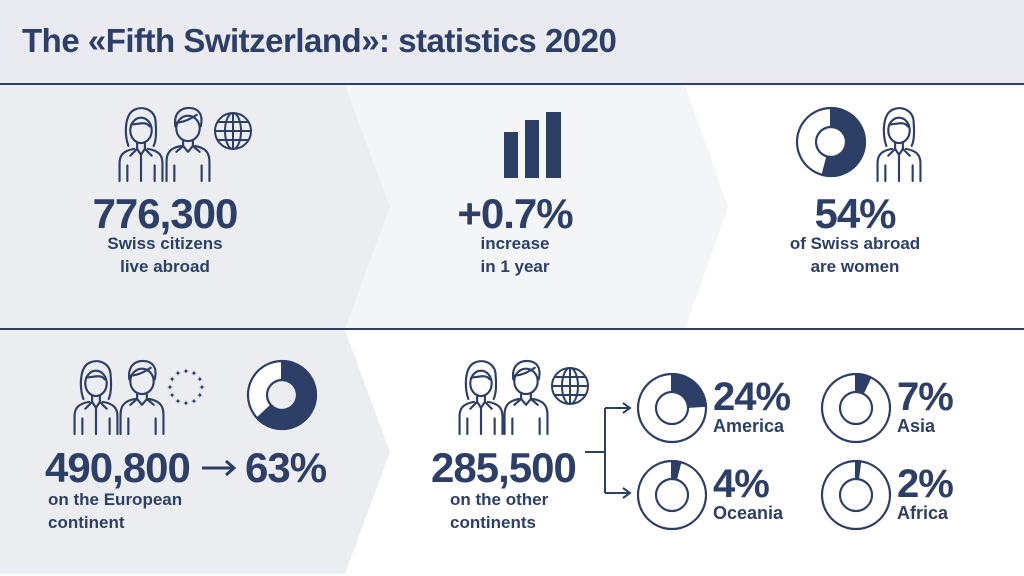 Image resolution: width=1024 pixels, height=576 pixels. What do you see at coordinates (532, 145) in the screenshot?
I see `bar-chart-icon` at bounding box center [532, 145].